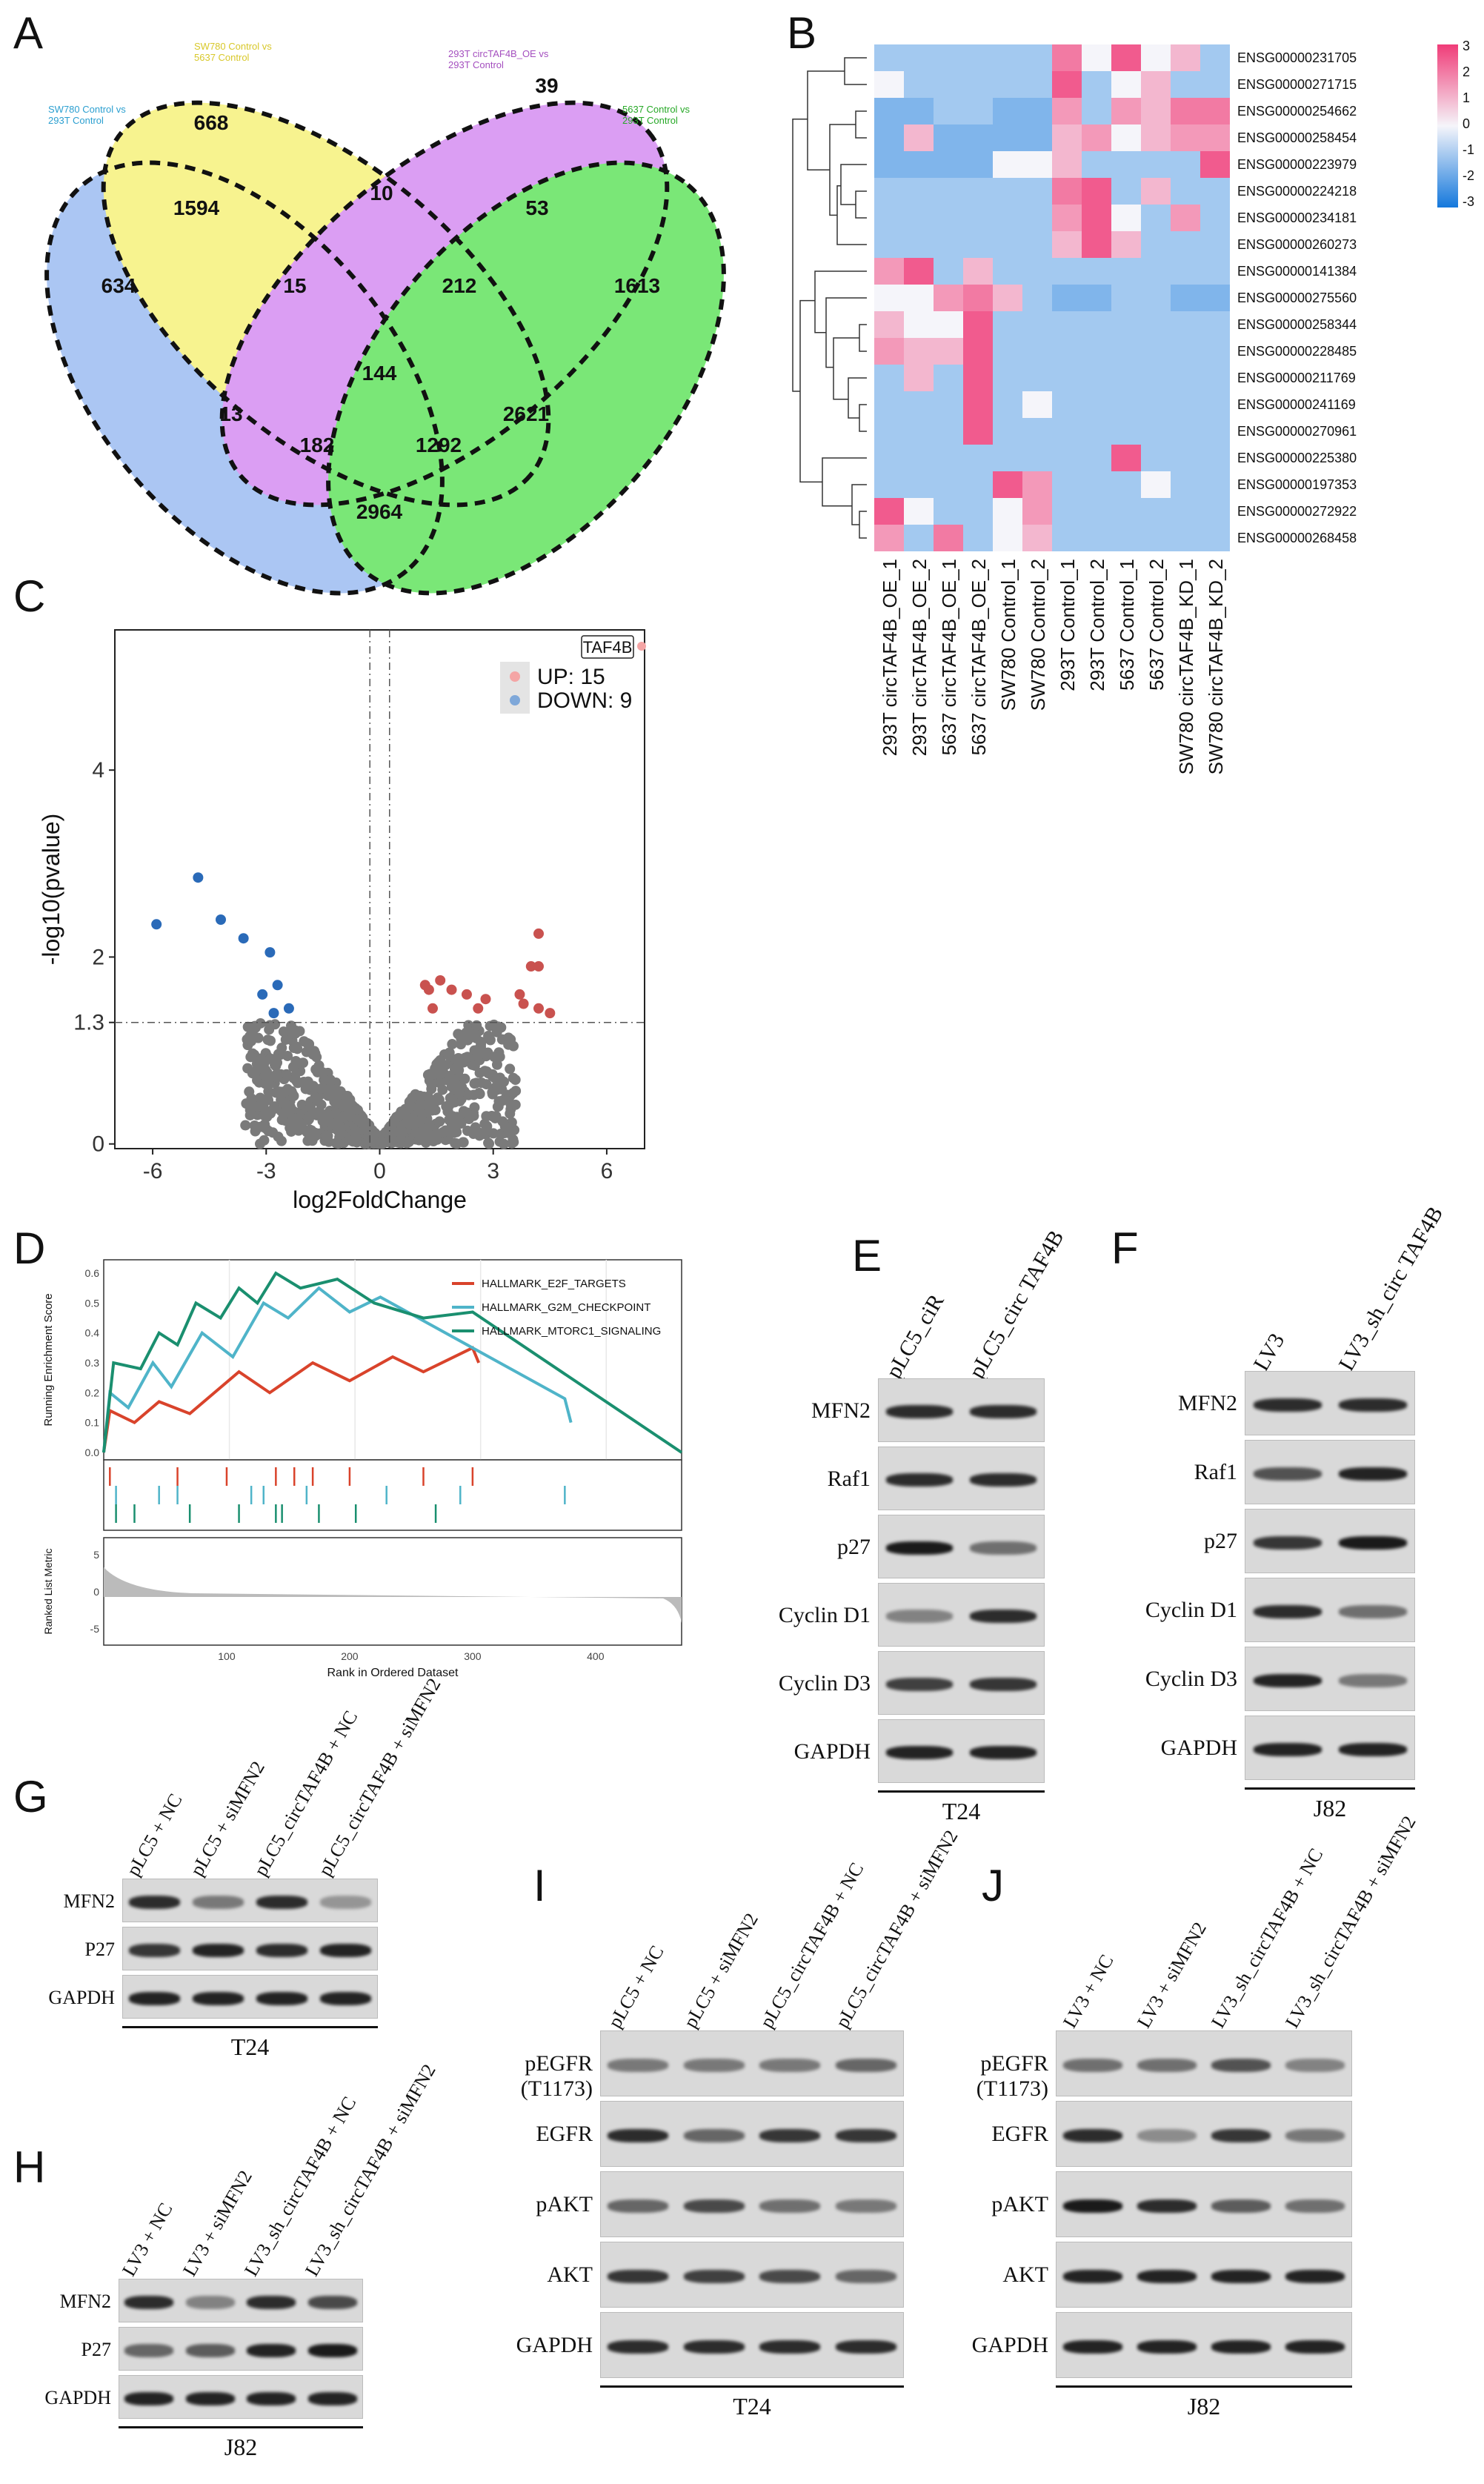 This screenshot has height=2484, width=1484. Describe the element at coordinates (1297, 511) in the screenshot. I see `heatmap-gene-label: ENSG00000272922` at that location.